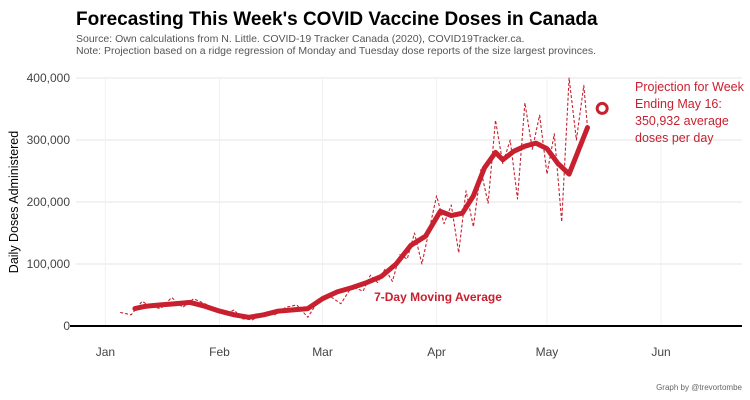 The width and height of the screenshot is (750, 400). Describe the element at coordinates (438, 297) in the screenshot. I see `moving-average-label: 7-Day Moving Average` at that location.